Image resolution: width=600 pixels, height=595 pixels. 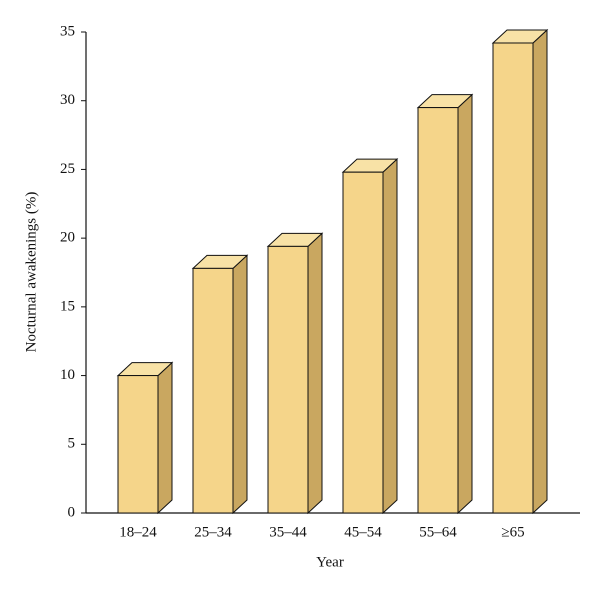 What do you see at coordinates (288, 532) in the screenshot?
I see `x-tick-label: 35–44` at bounding box center [288, 532].